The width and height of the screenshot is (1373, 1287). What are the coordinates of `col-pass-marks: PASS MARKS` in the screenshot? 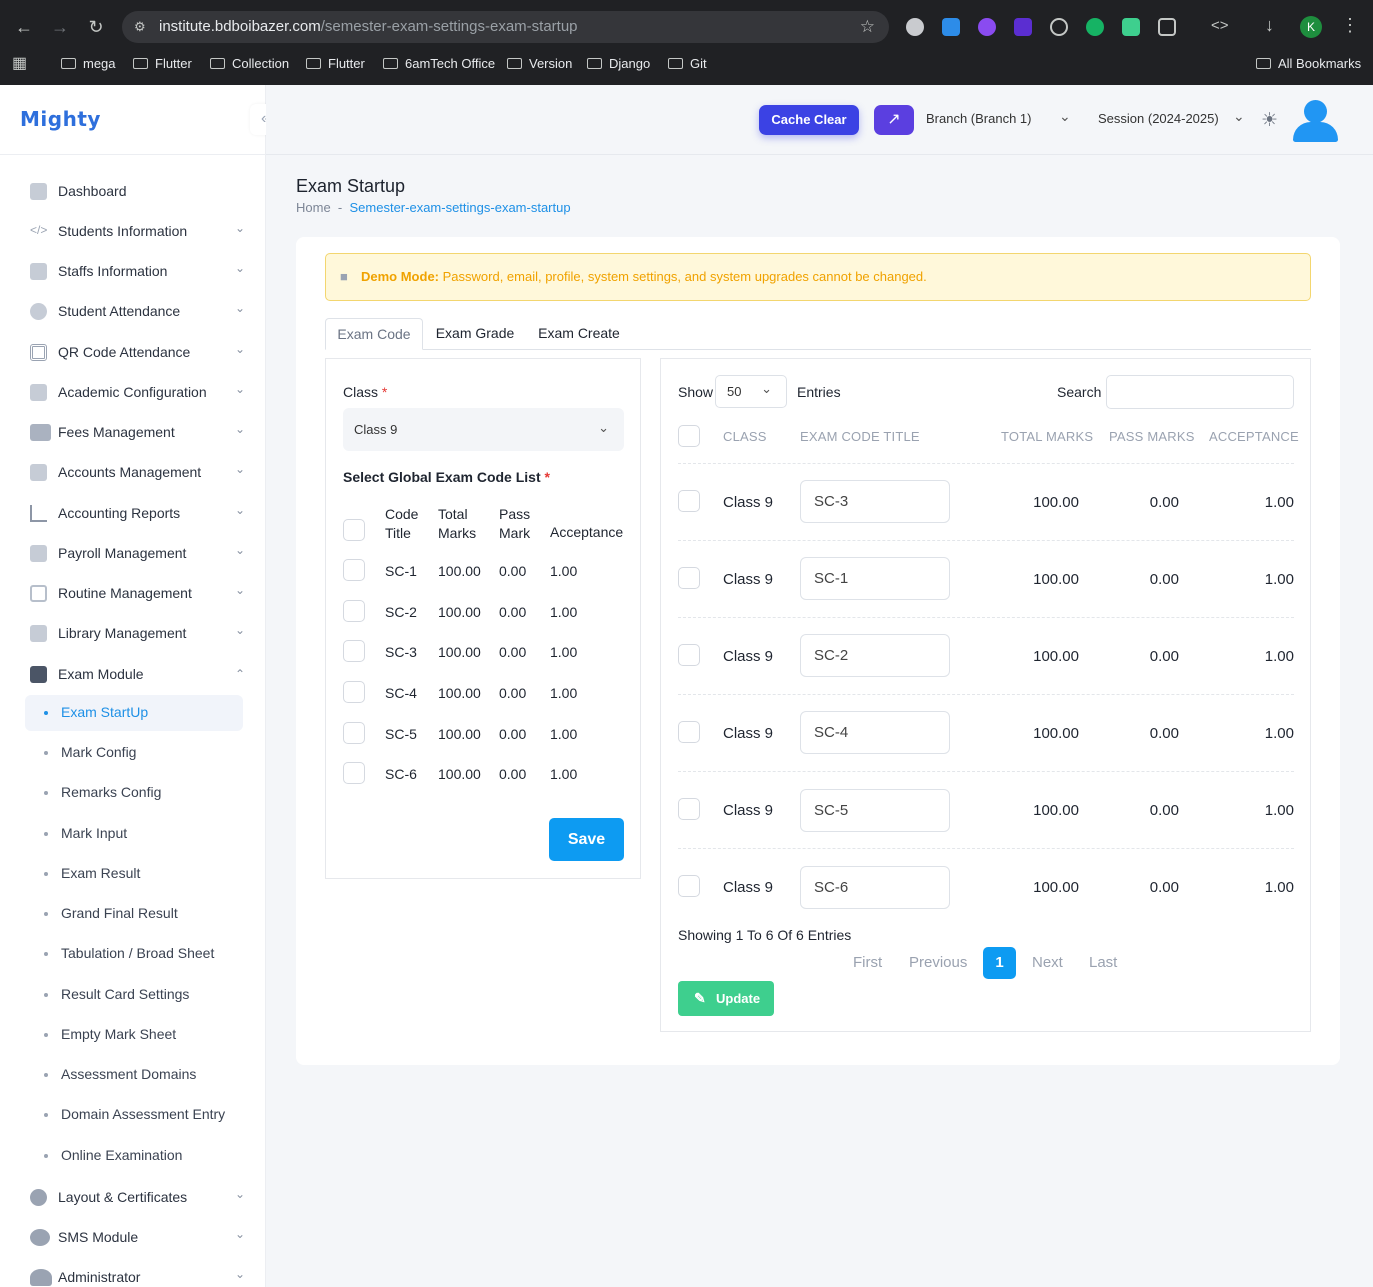 It's located at (1152, 436).